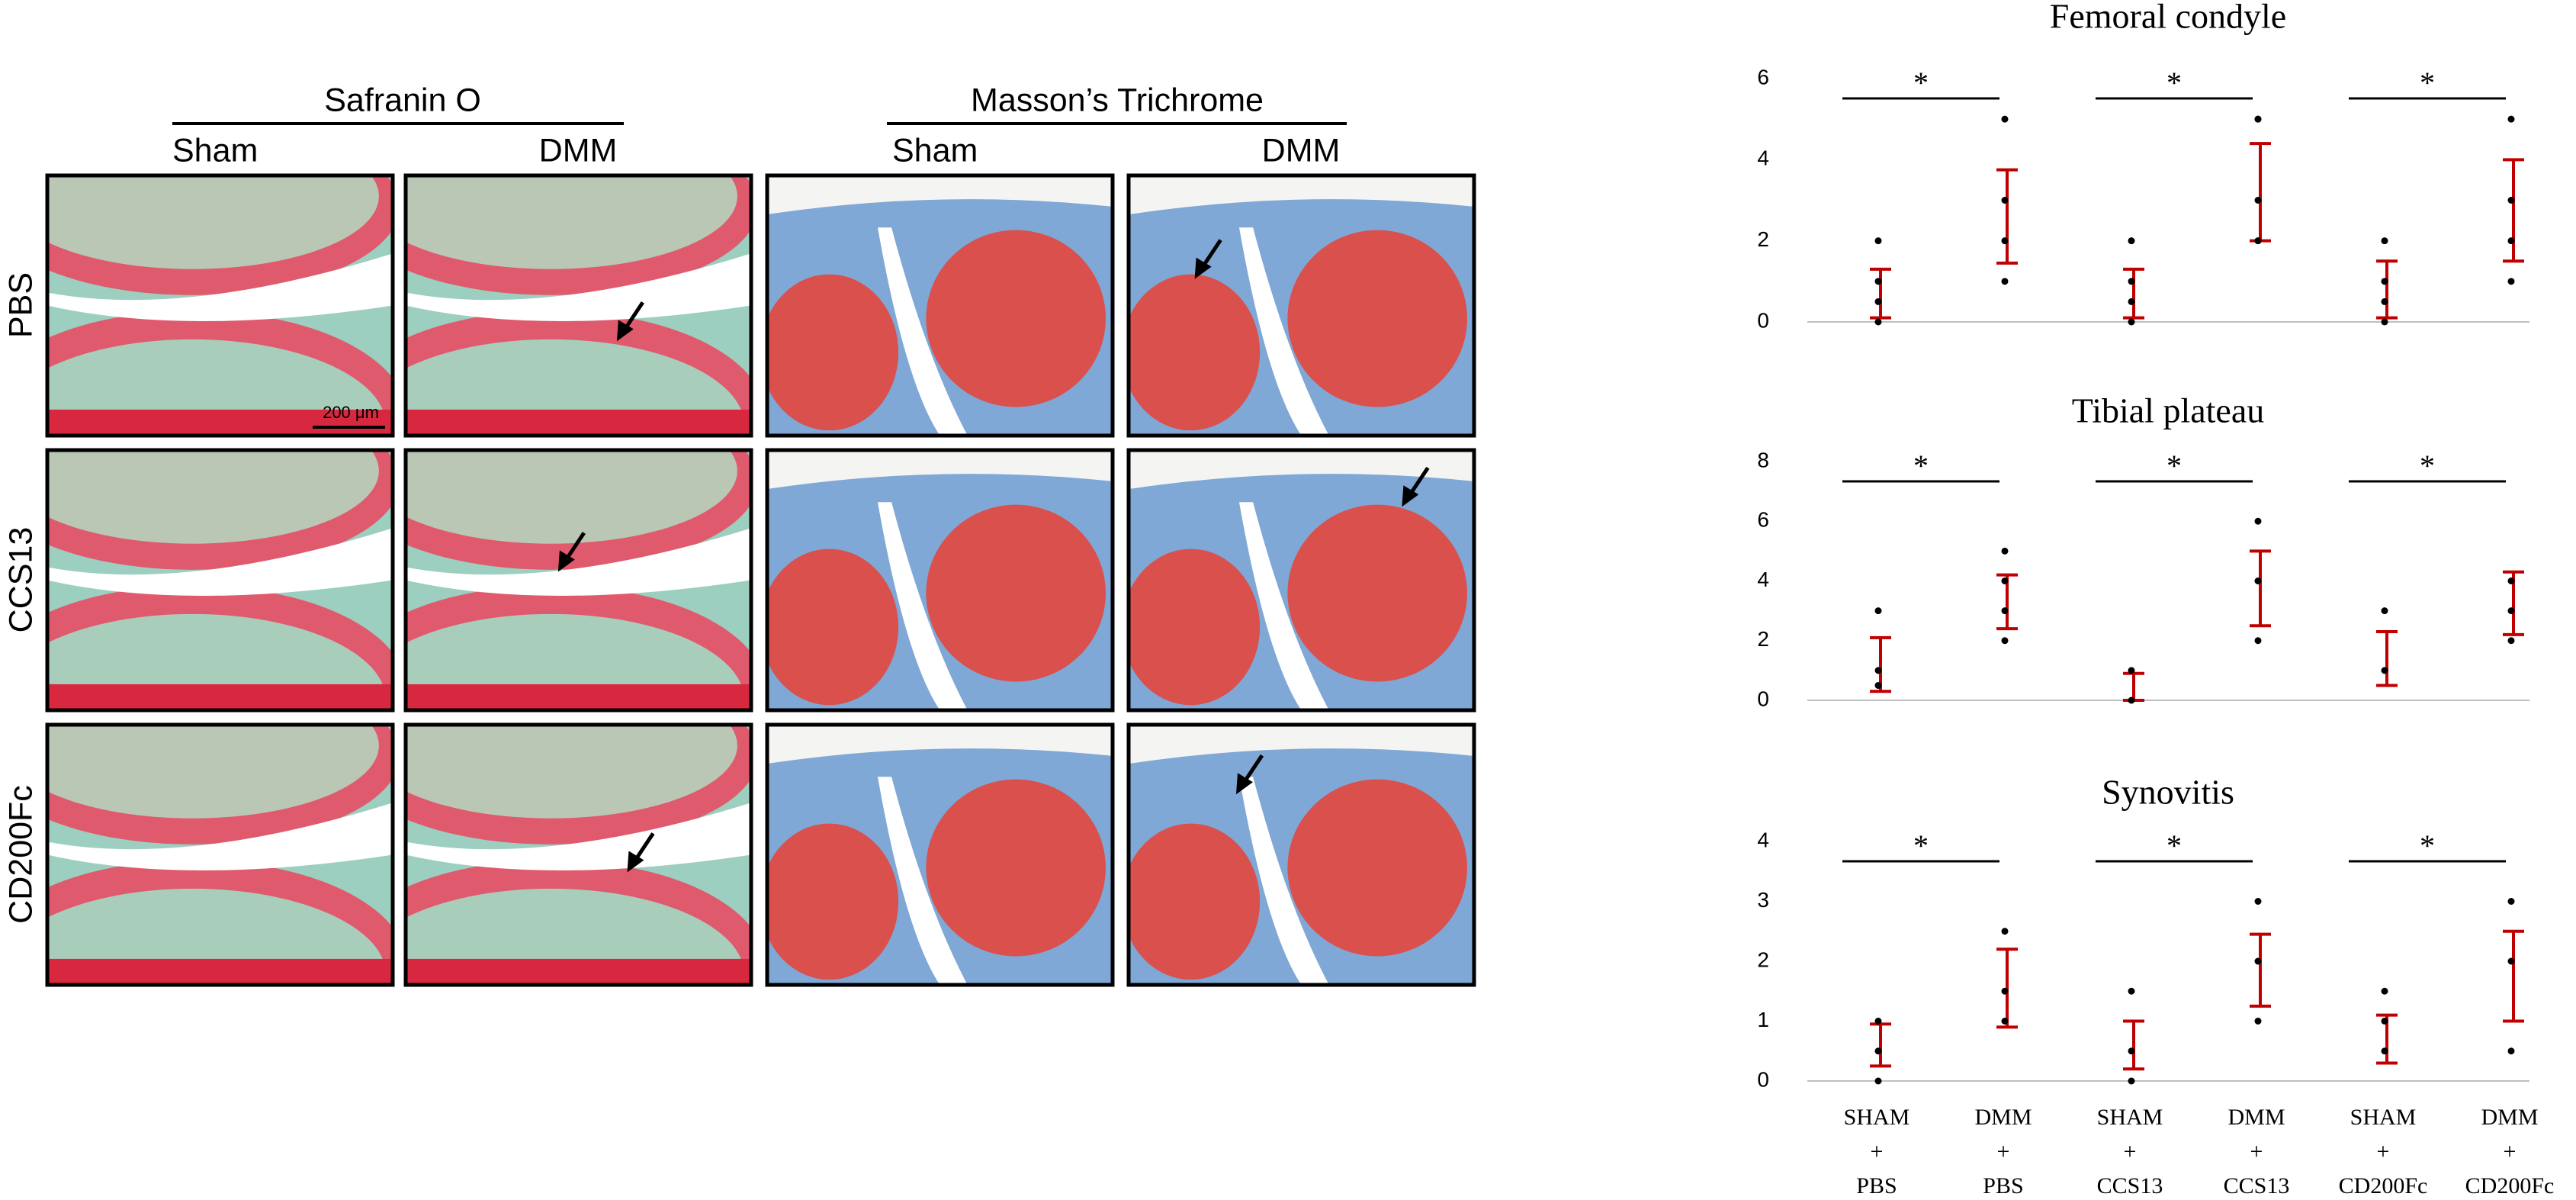  What do you see at coordinates (635, 862) in the screenshot?
I see `arrow-head` at bounding box center [635, 862].